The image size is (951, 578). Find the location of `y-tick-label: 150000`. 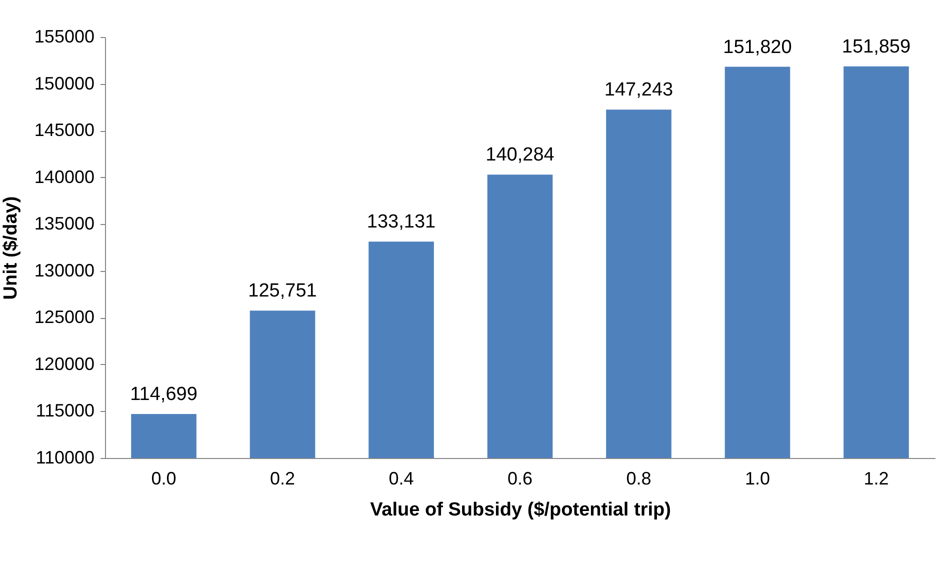

y-tick-label: 150000 is located at coordinates (64, 83).